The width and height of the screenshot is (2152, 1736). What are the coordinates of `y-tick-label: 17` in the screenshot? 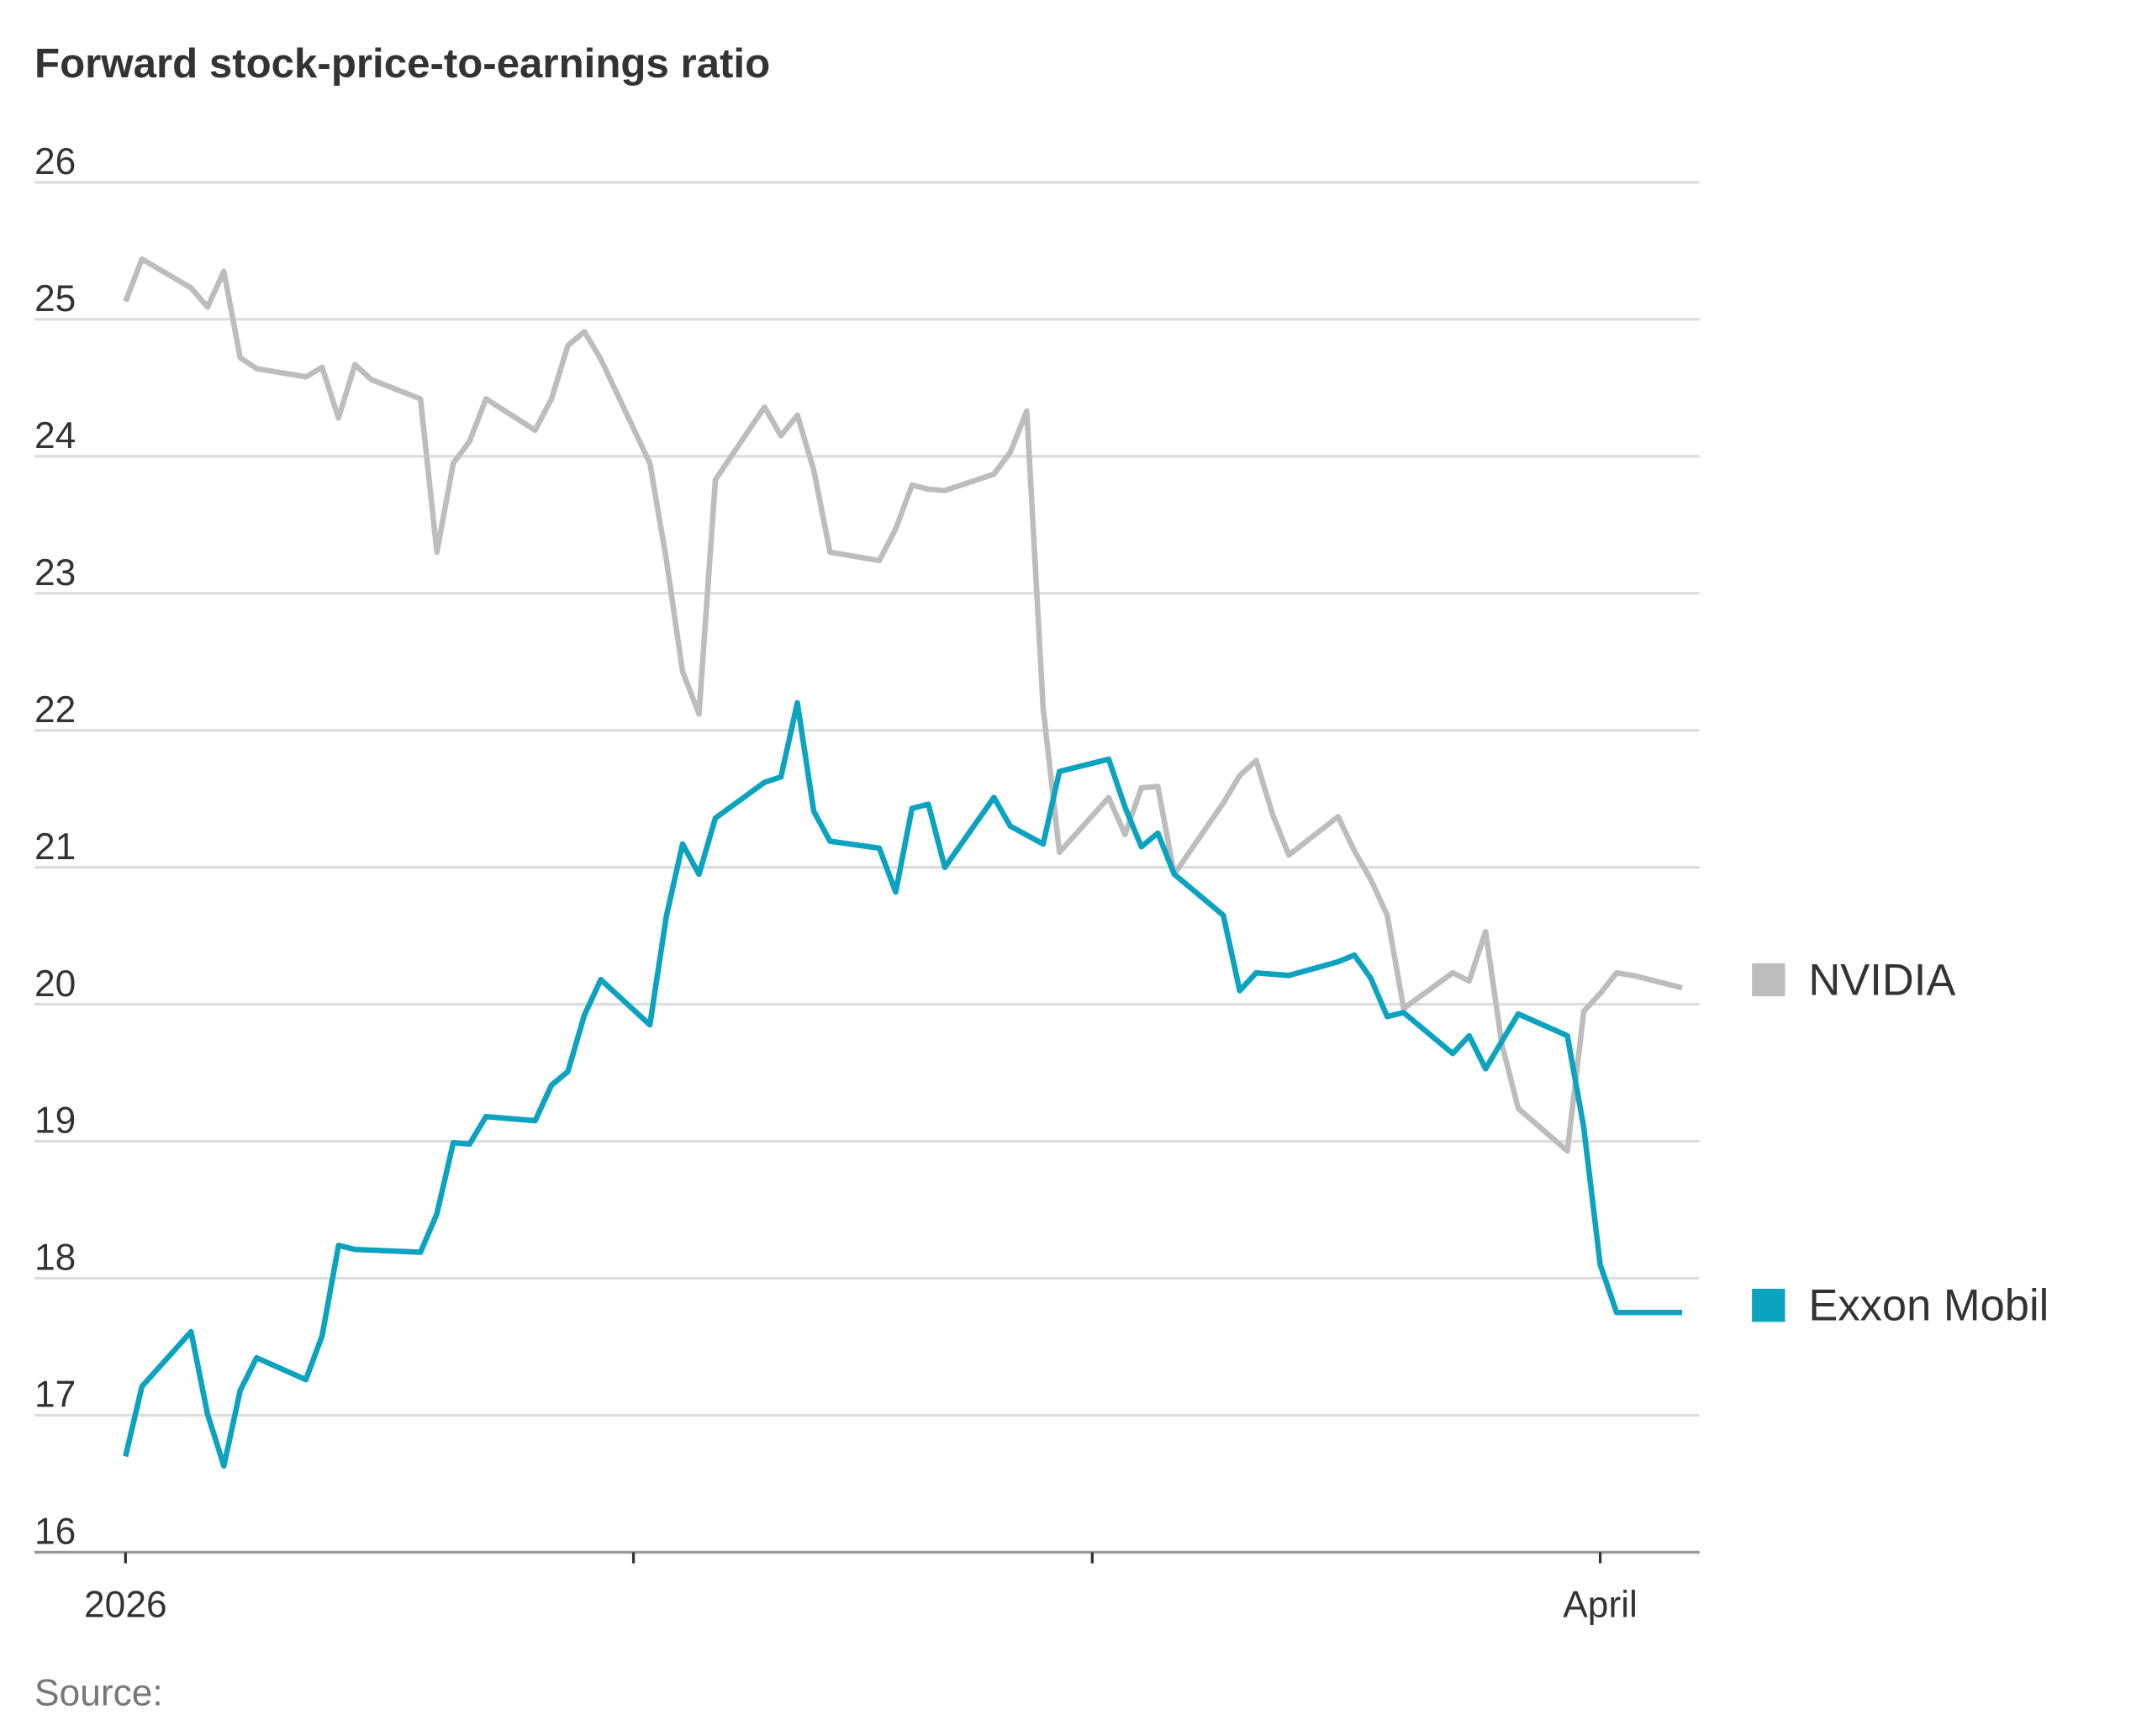 It's located at (55, 1395).